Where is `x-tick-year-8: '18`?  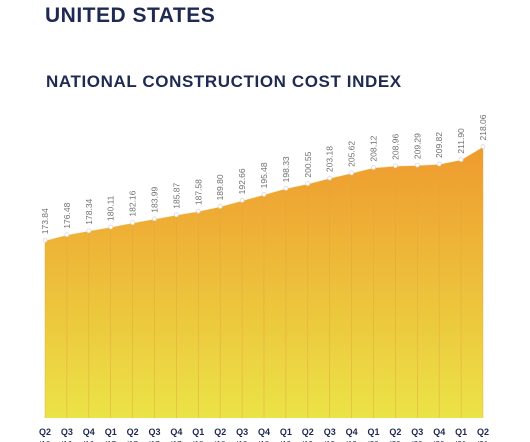 x-tick-year-8: '18 is located at coordinates (220, 441).